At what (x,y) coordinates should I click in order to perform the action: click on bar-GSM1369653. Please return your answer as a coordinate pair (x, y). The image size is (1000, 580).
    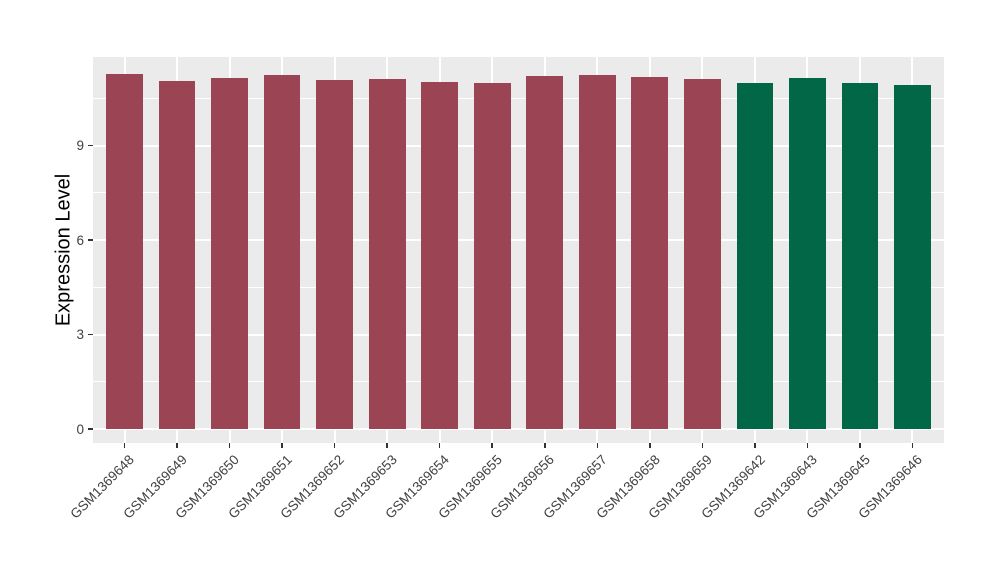
    Looking at the image, I should click on (387, 253).